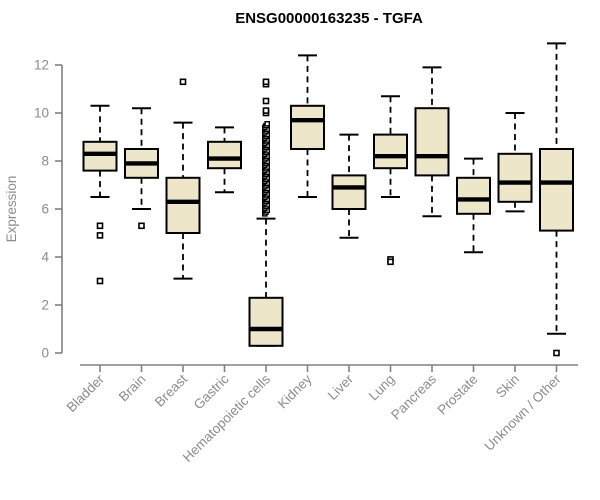  I want to click on y-axis-title: Expression, so click(11, 209).